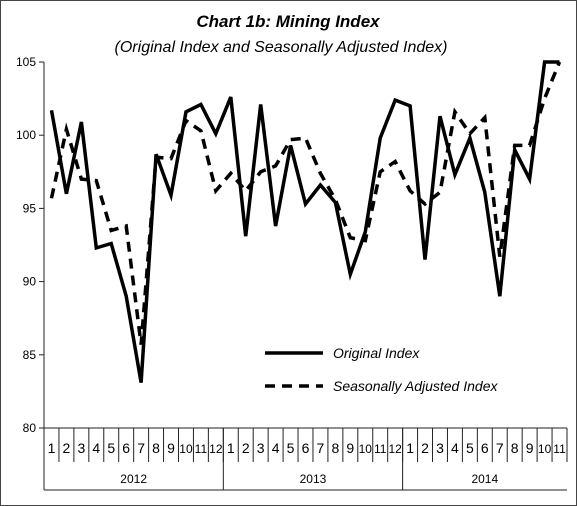  Describe the element at coordinates (313, 479) in the screenshot. I see `year-label: 2013` at that location.